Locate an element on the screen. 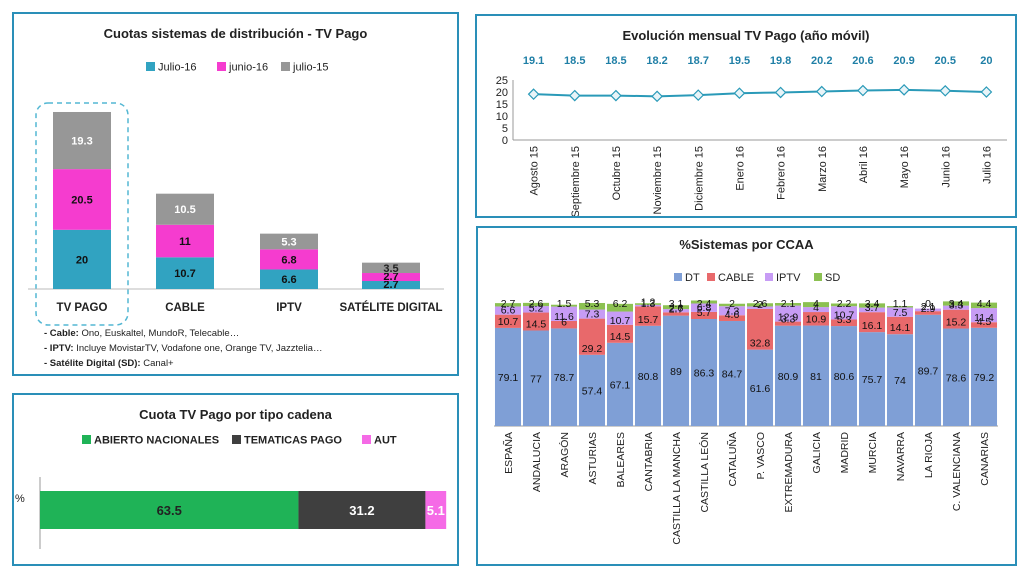 This screenshot has width=1024, height=574. label-iptv-julio-15: 5.3 is located at coordinates (288, 242).